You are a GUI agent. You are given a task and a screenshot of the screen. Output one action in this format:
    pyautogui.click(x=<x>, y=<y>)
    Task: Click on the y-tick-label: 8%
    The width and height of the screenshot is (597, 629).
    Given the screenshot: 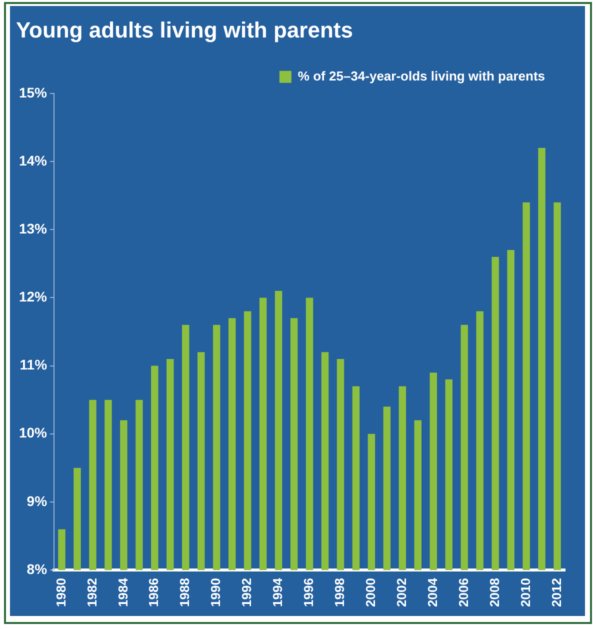 What is the action you would take?
    pyautogui.click(x=37, y=568)
    